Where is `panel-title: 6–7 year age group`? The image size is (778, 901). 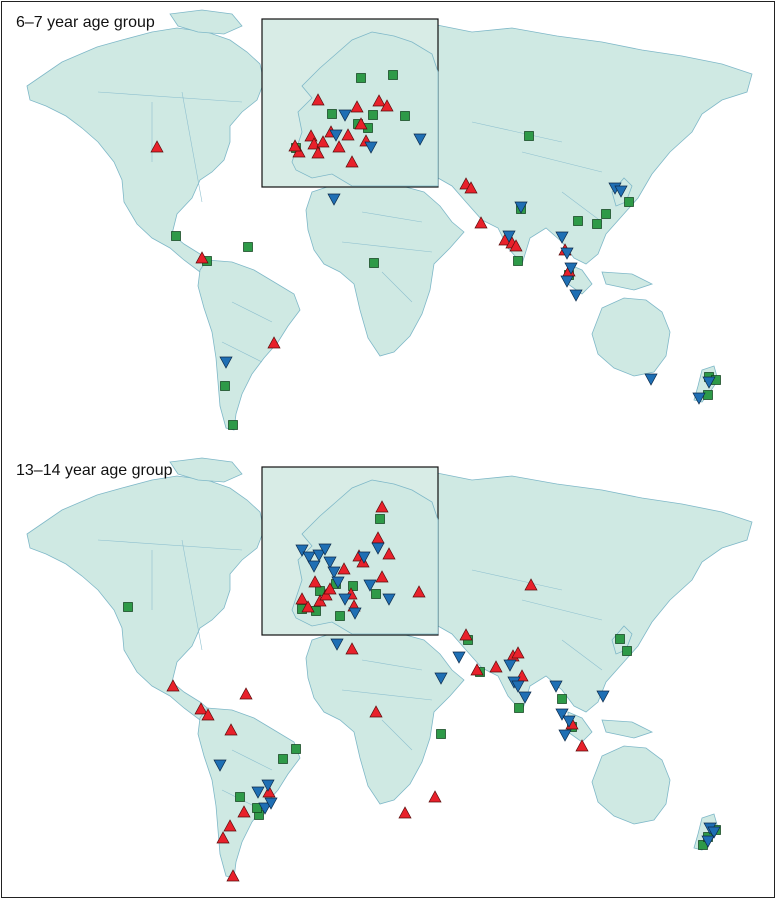
panel-title: 6–7 year age group is located at coordinates (85, 22).